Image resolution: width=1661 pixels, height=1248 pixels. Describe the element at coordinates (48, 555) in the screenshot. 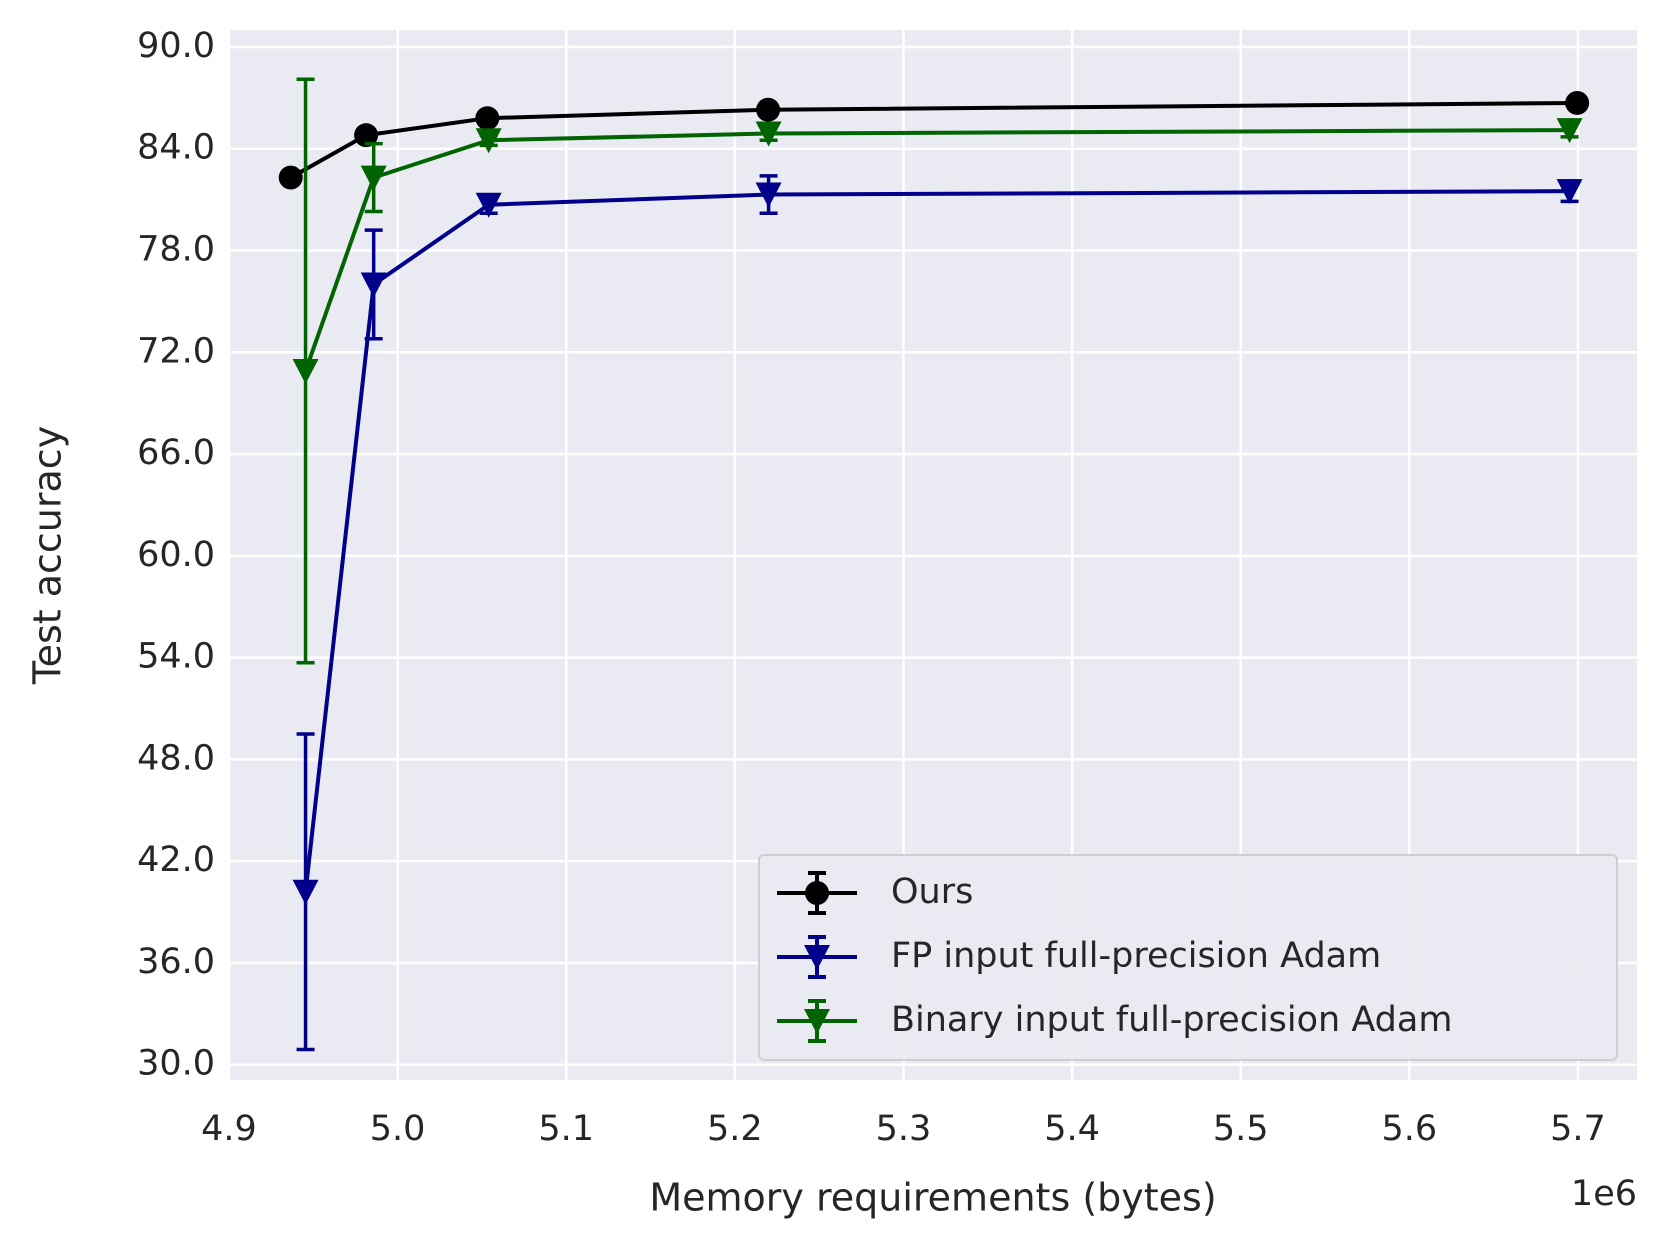

I see `y-axis-label: Test accuracy` at that location.